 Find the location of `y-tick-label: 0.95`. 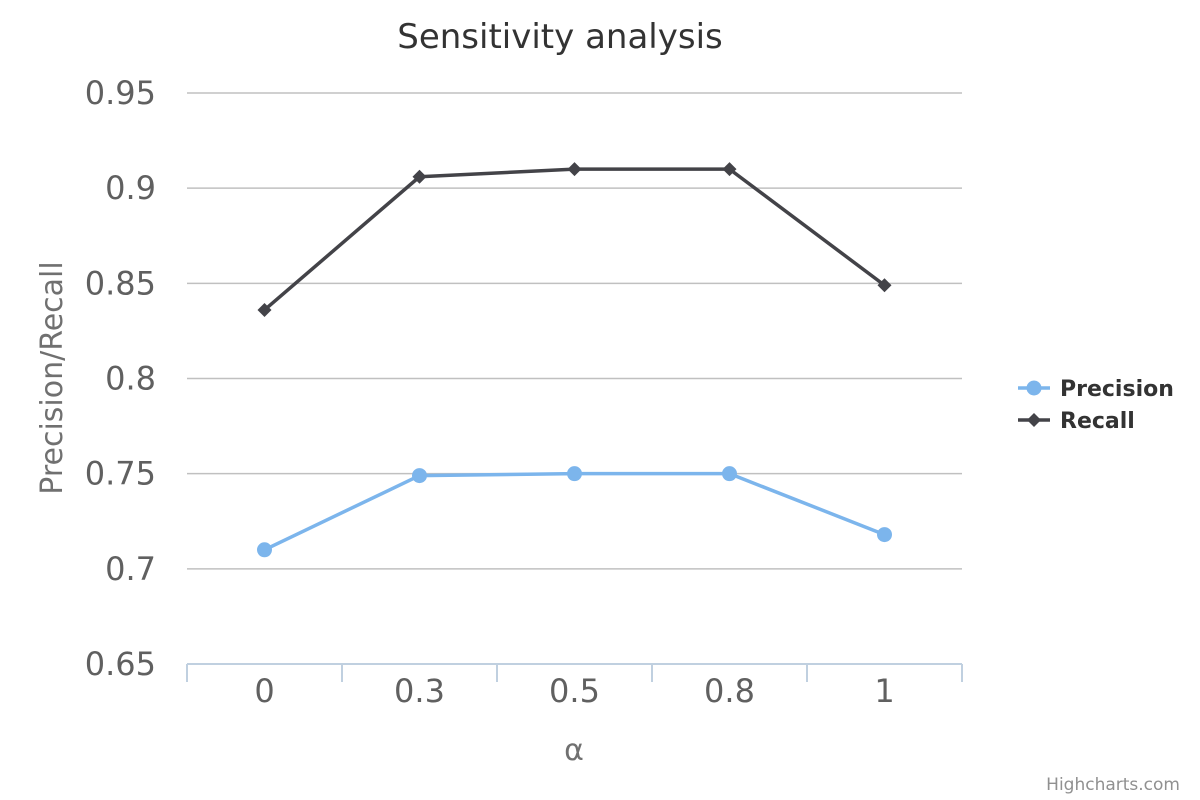

y-tick-label: 0.95 is located at coordinates (120, 93).